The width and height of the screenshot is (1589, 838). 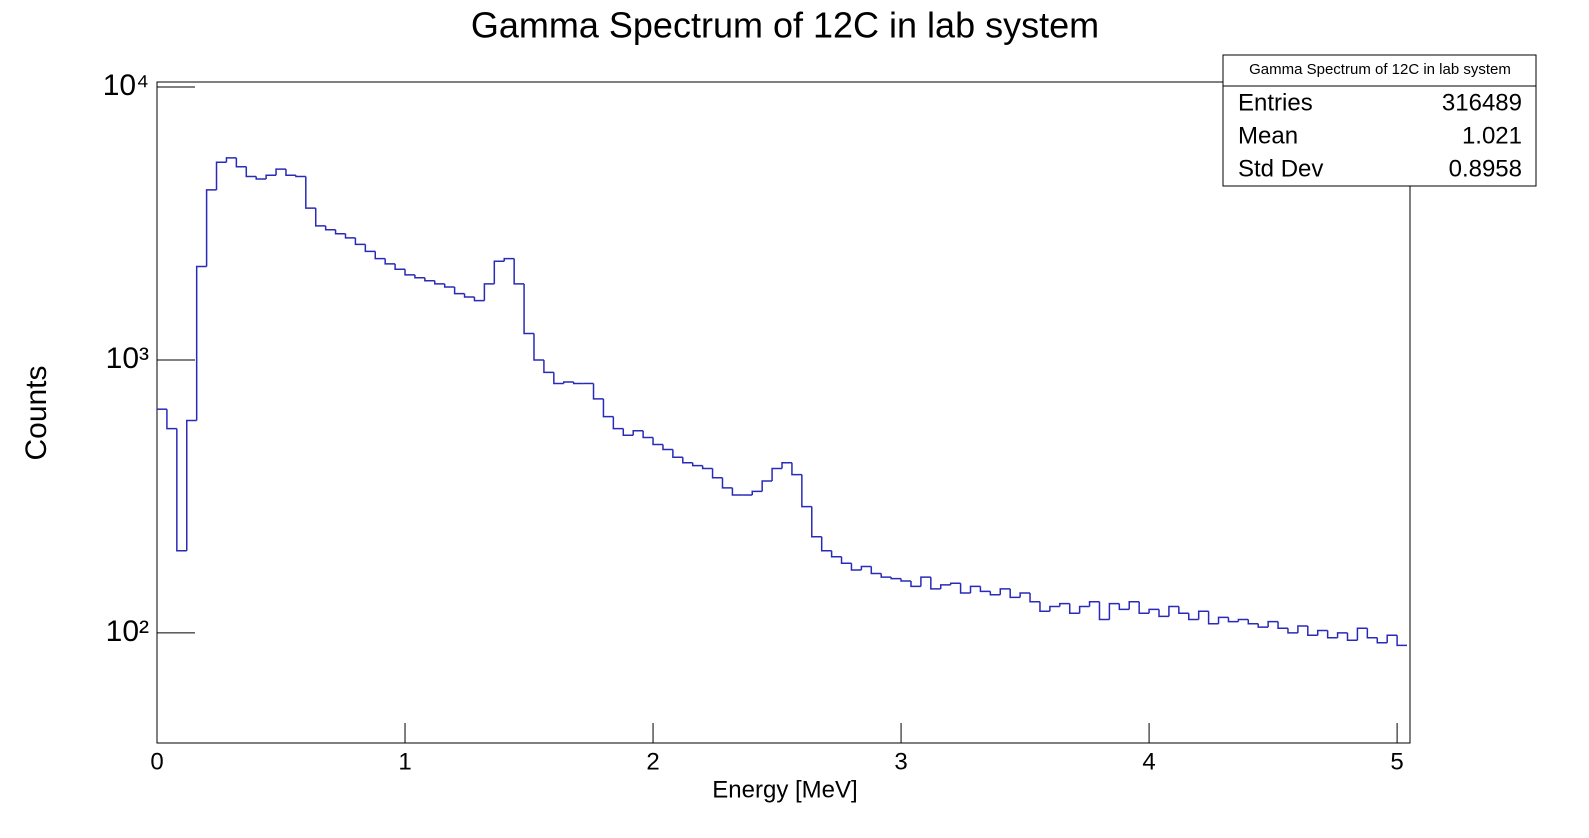 I want to click on y-axis-label: Counts, so click(x=36, y=412).